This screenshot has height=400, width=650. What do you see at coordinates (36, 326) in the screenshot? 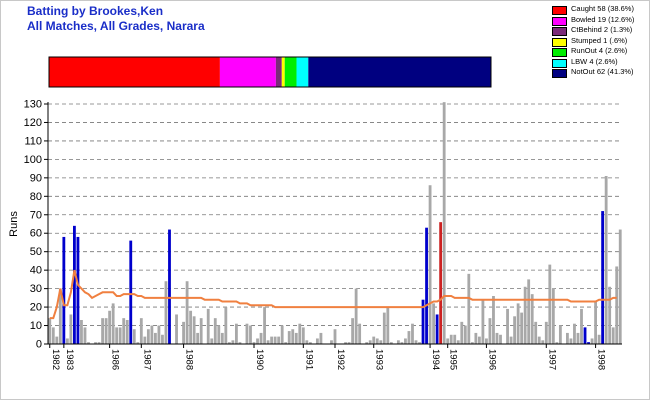
I see `y-tick-label: 10` at bounding box center [36, 326].